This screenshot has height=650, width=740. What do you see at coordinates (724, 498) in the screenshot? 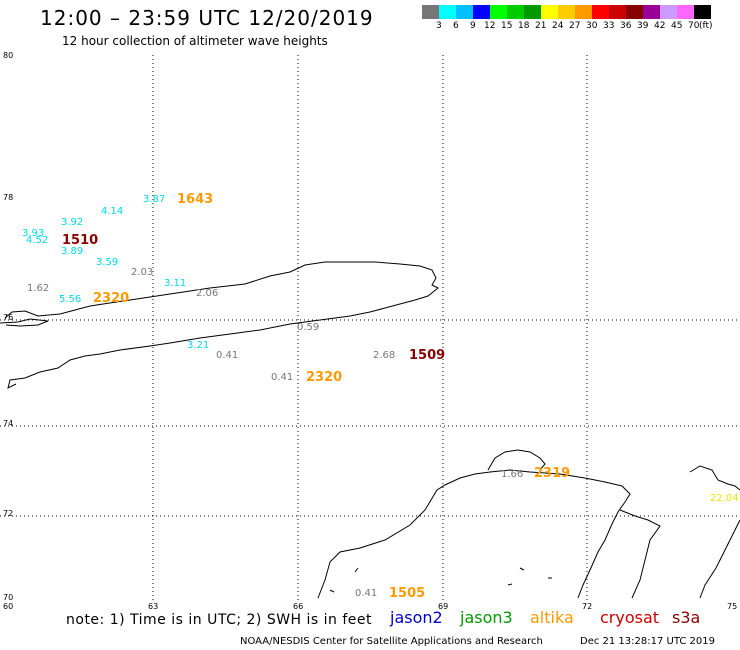
I see `wave-height-label: 22.04` at bounding box center [724, 498].